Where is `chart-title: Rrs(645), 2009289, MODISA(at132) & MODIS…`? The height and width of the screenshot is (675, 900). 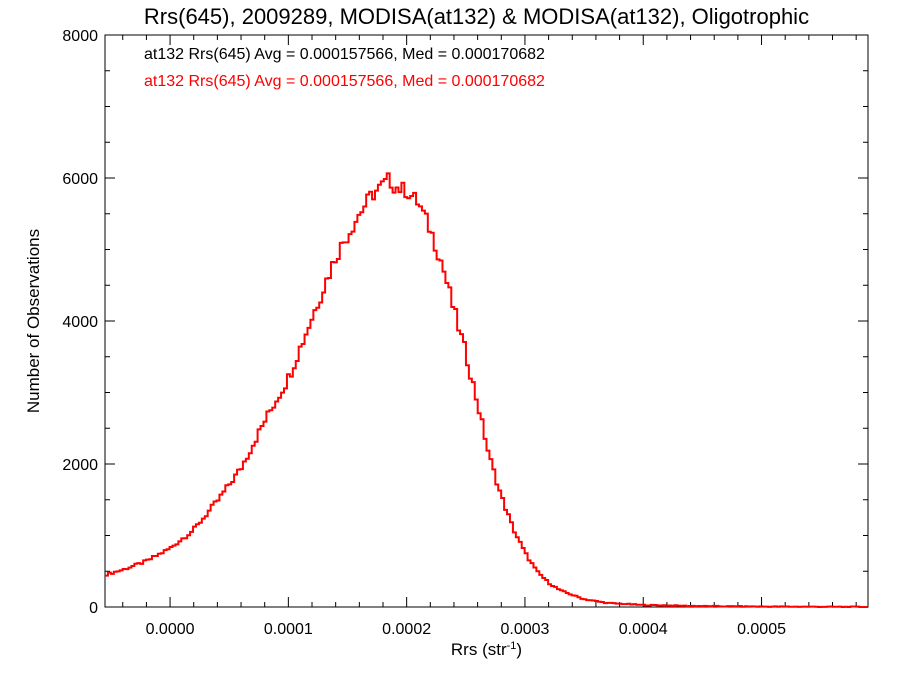
chart-title: Rrs(645), 2009289, MODISA(at132) & MODIS… is located at coordinates (476, 16).